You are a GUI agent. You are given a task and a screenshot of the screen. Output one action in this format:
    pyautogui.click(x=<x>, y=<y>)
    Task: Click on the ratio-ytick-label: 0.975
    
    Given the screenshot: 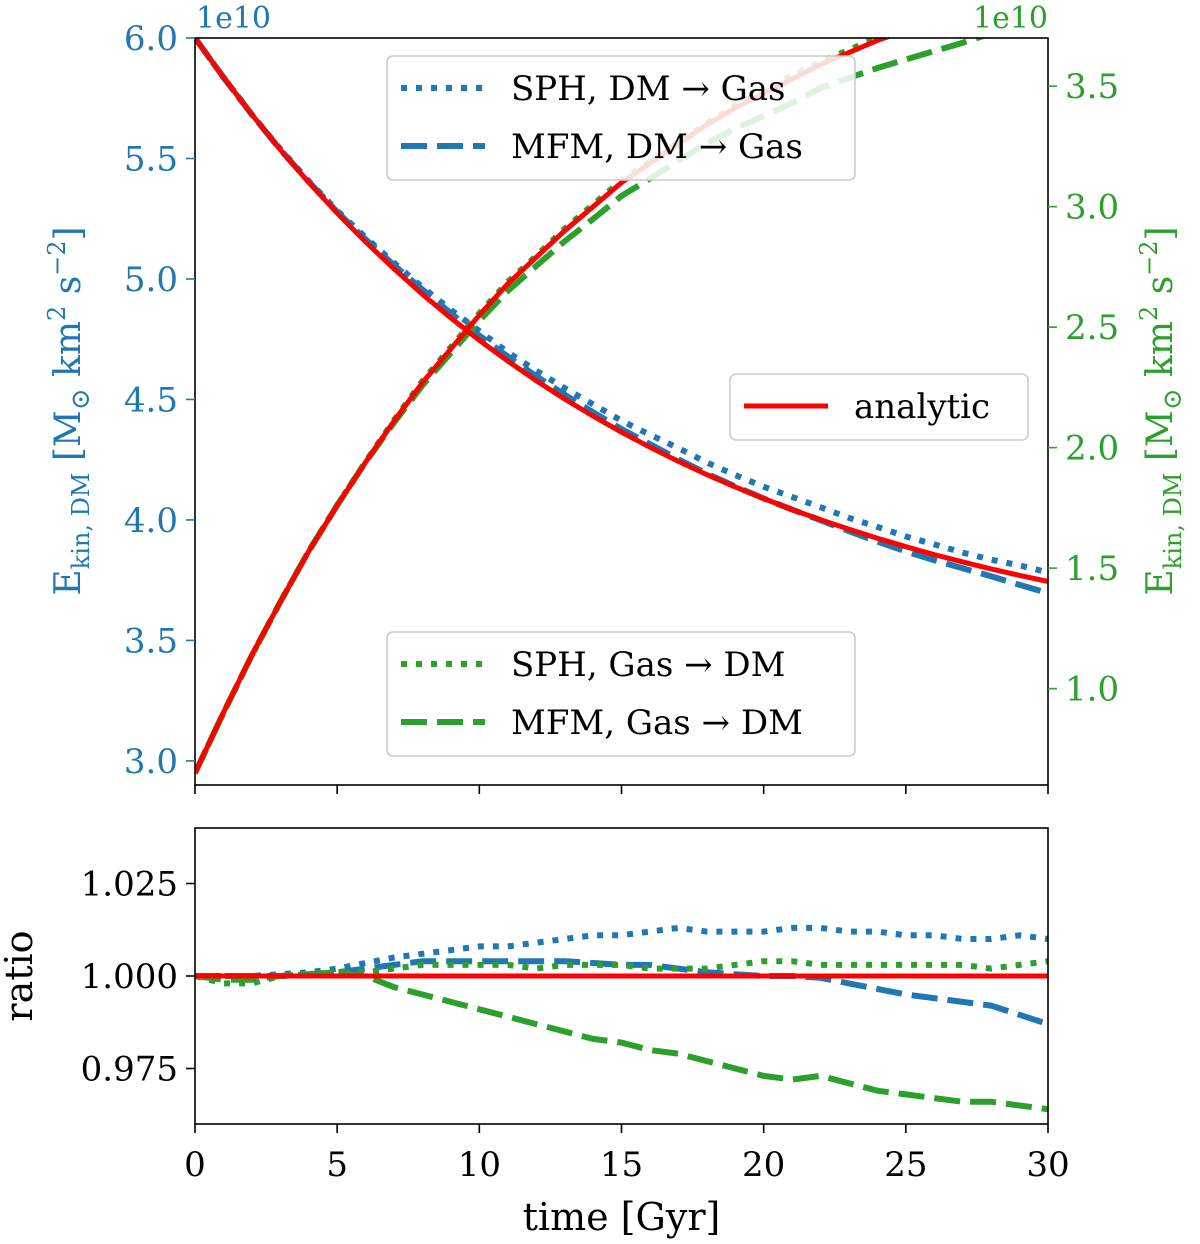 What is the action you would take?
    pyautogui.click(x=129, y=1070)
    